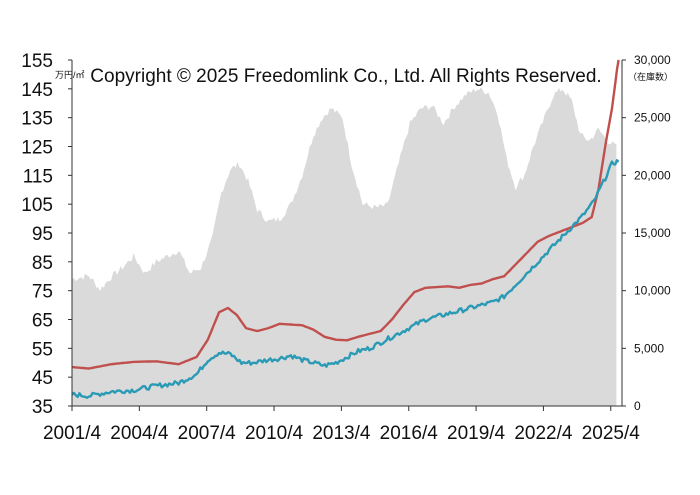 Image resolution: width=700 pixels, height=495 pixels. I want to click on right-axis-tick-label: 10,000, so click(652, 291).